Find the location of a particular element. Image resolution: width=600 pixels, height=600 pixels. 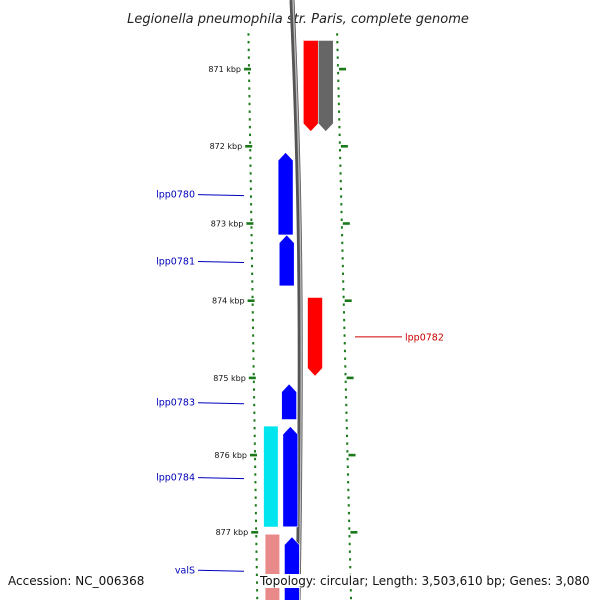

backbone-line is located at coordinates (296, 300).